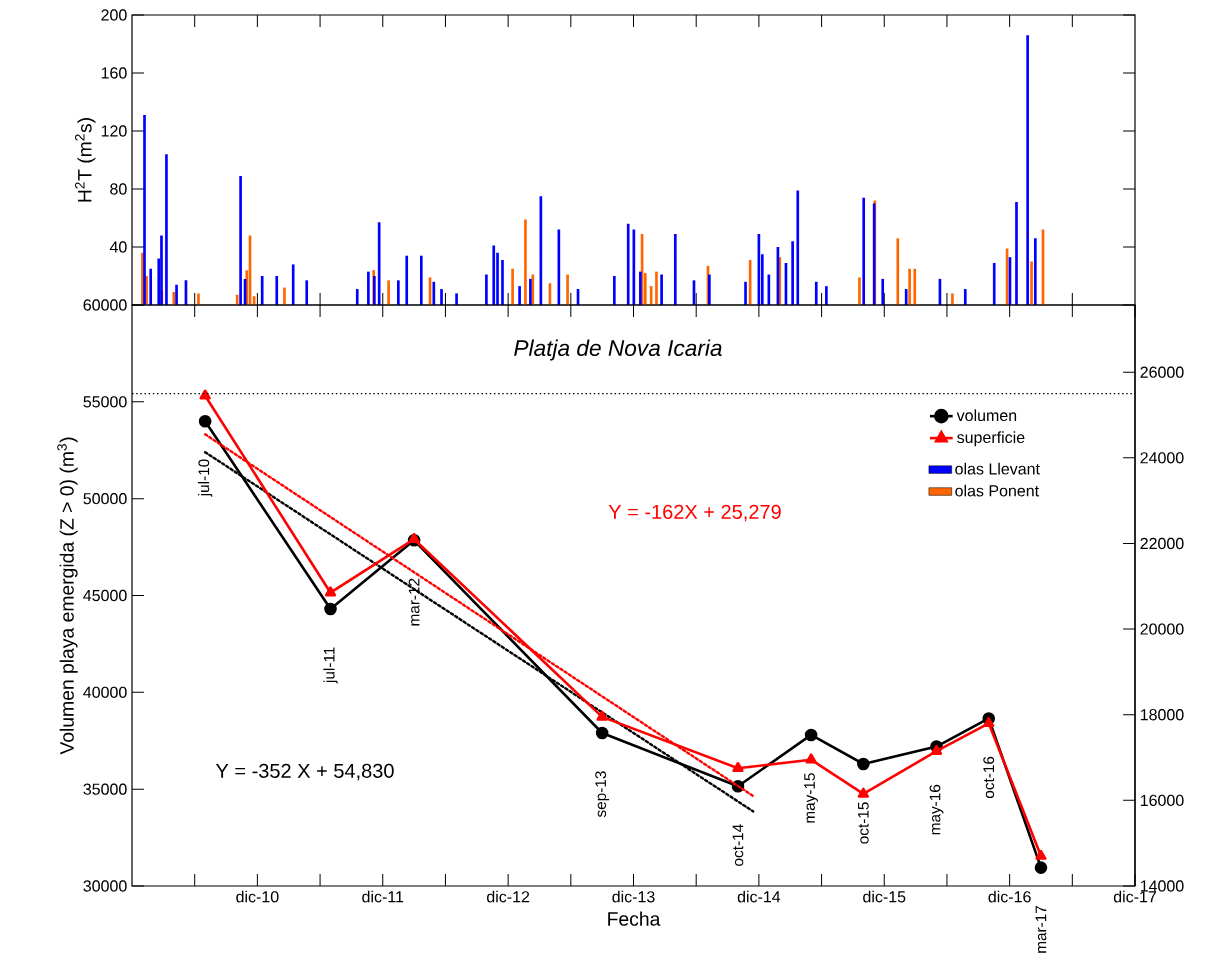 This screenshot has height=967, width=1226. Describe the element at coordinates (330, 665) in the screenshot. I see `annotation: jul-11` at that location.